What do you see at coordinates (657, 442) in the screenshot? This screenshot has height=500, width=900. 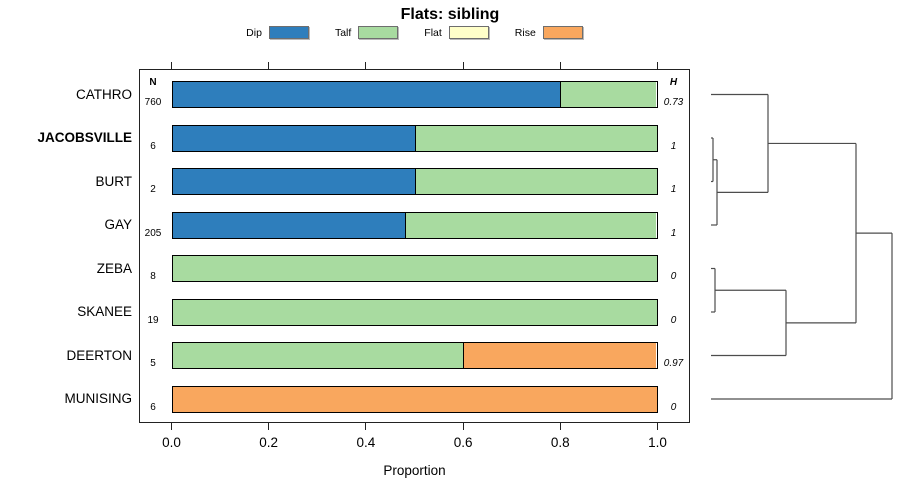 I see `axis-tick-label: 1.0` at bounding box center [657, 442].